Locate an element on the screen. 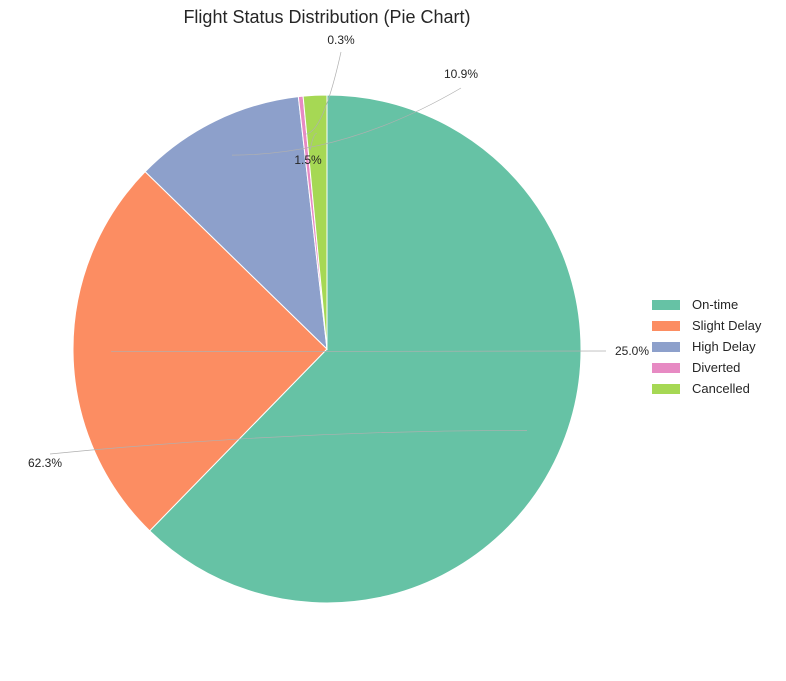 Image resolution: width=786 pixels, height=681 pixels. chart-title: Flight Status Distribution (Pie Chart) is located at coordinates (326, 17).